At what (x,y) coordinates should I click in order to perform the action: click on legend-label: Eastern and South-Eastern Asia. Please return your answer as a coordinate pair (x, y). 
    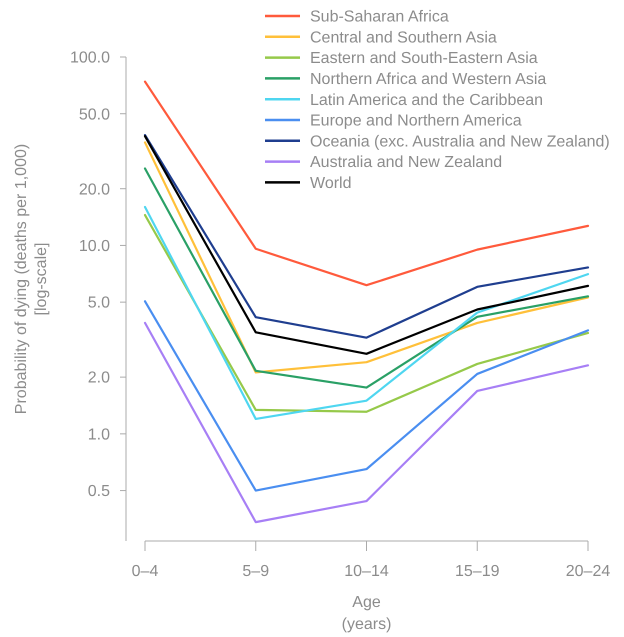
    Looking at the image, I should click on (424, 59).